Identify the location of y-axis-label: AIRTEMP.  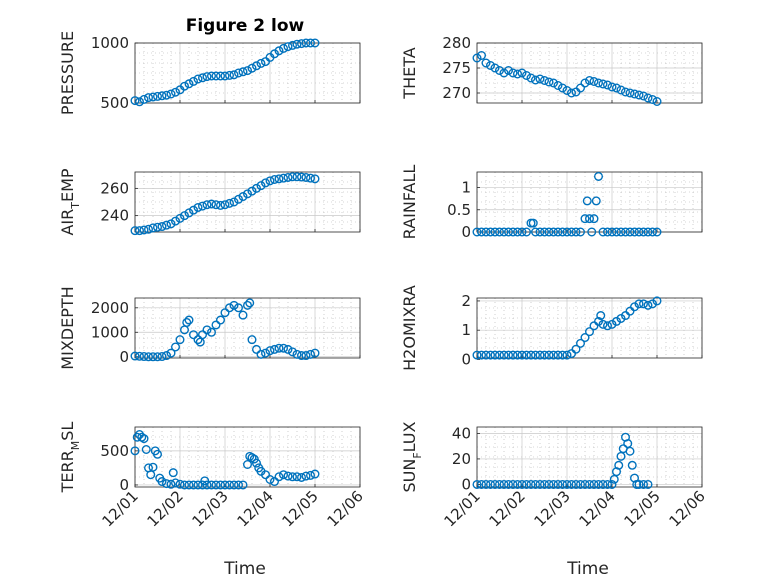
(70, 201).